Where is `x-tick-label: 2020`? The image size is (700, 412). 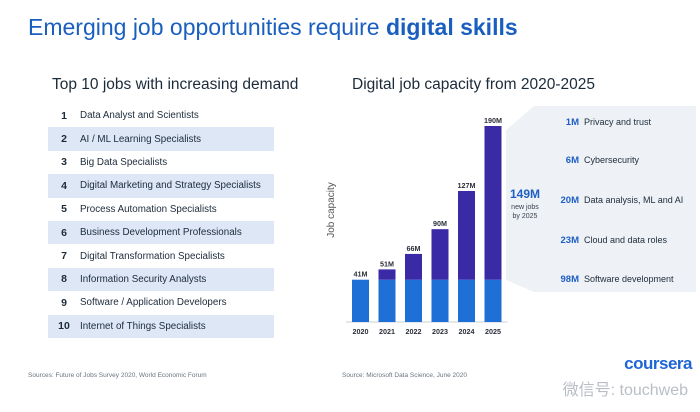
x-tick-label: 2020 is located at coordinates (361, 331).